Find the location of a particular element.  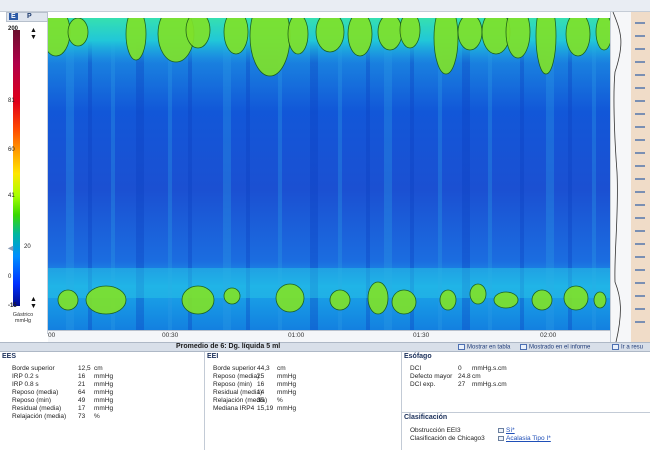

scale-tick: 81 is located at coordinates (11, 101).